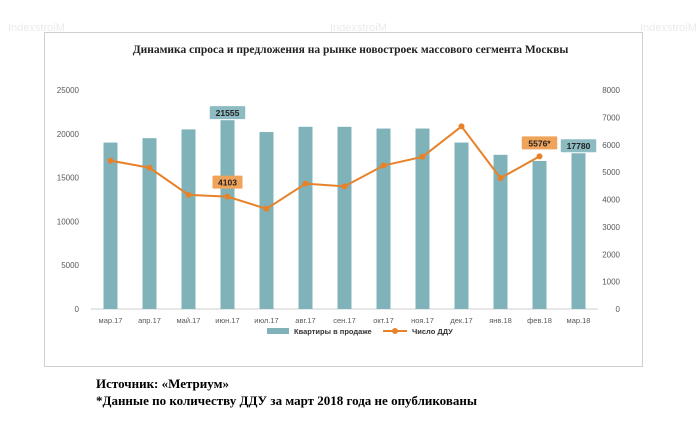  I want to click on x-tick-label: апр.17, so click(149, 320).